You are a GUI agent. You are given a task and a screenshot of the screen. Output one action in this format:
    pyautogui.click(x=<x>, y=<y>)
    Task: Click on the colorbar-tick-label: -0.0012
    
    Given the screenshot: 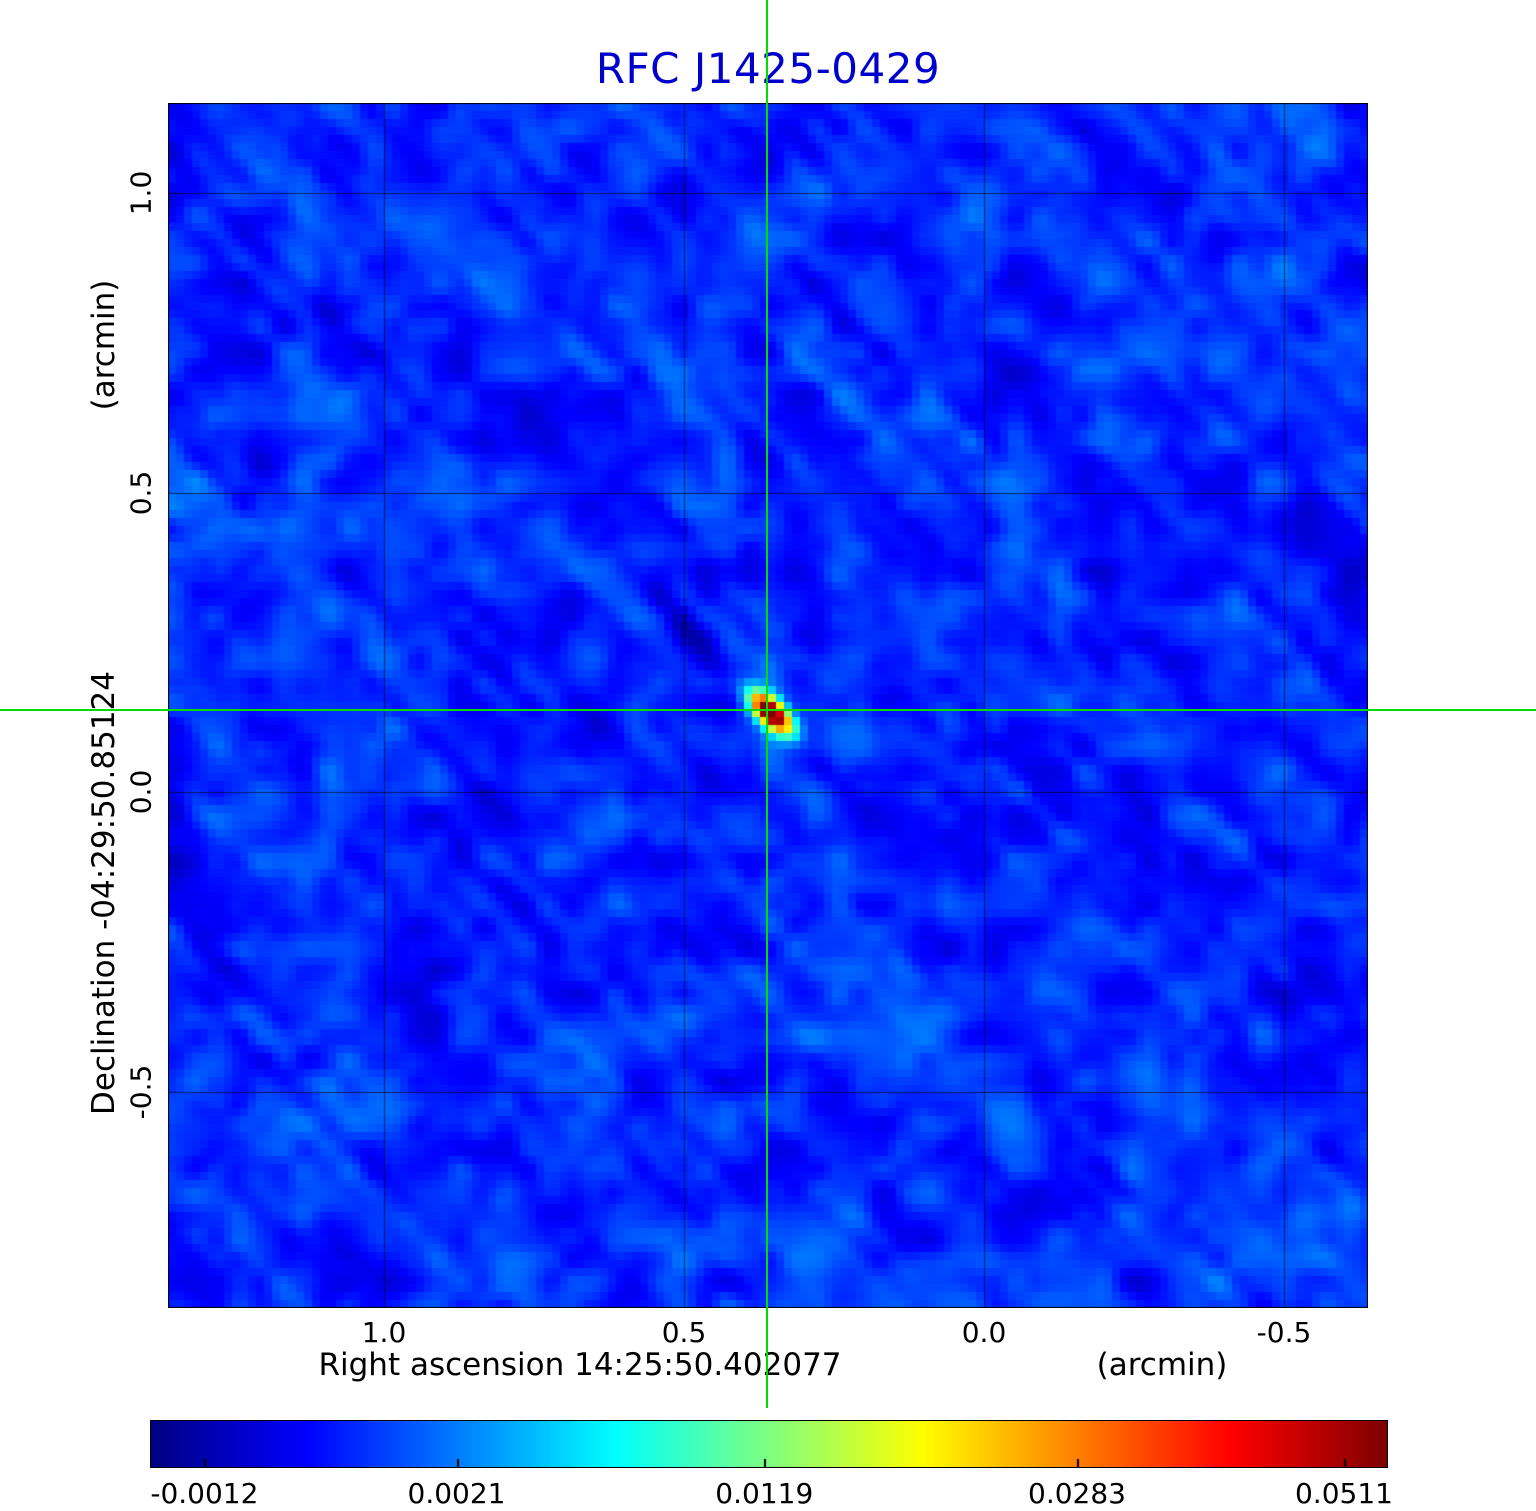 What is the action you would take?
    pyautogui.click(x=204, y=1493)
    